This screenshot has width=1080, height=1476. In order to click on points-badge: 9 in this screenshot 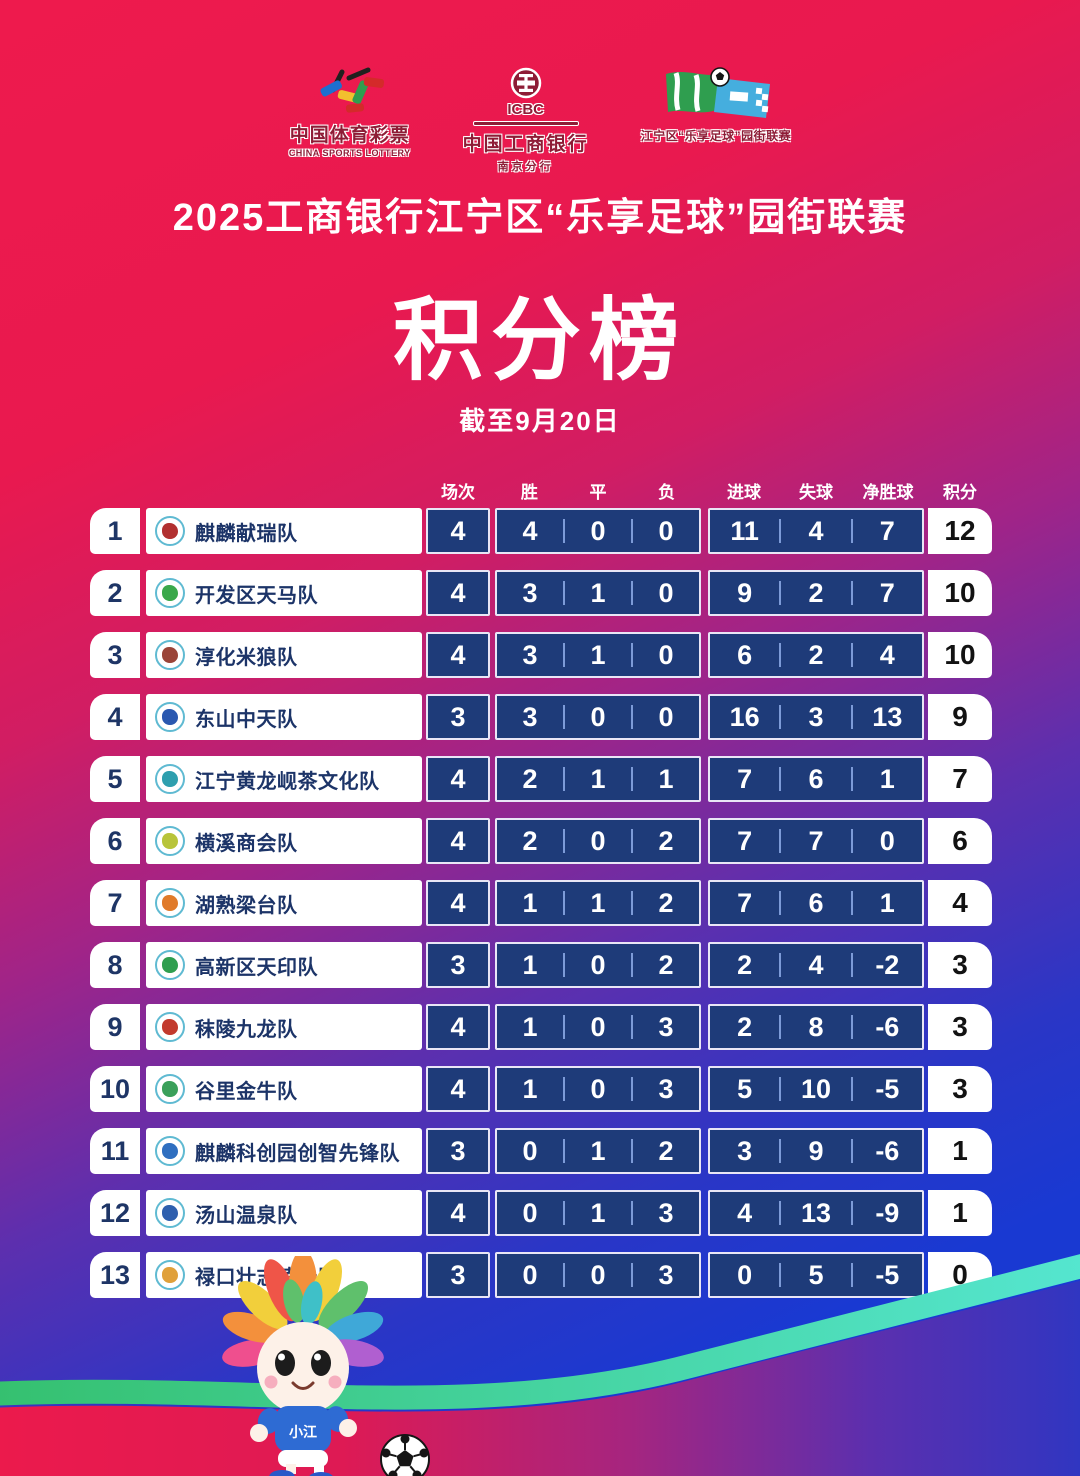, I will do `click(960, 717)`.